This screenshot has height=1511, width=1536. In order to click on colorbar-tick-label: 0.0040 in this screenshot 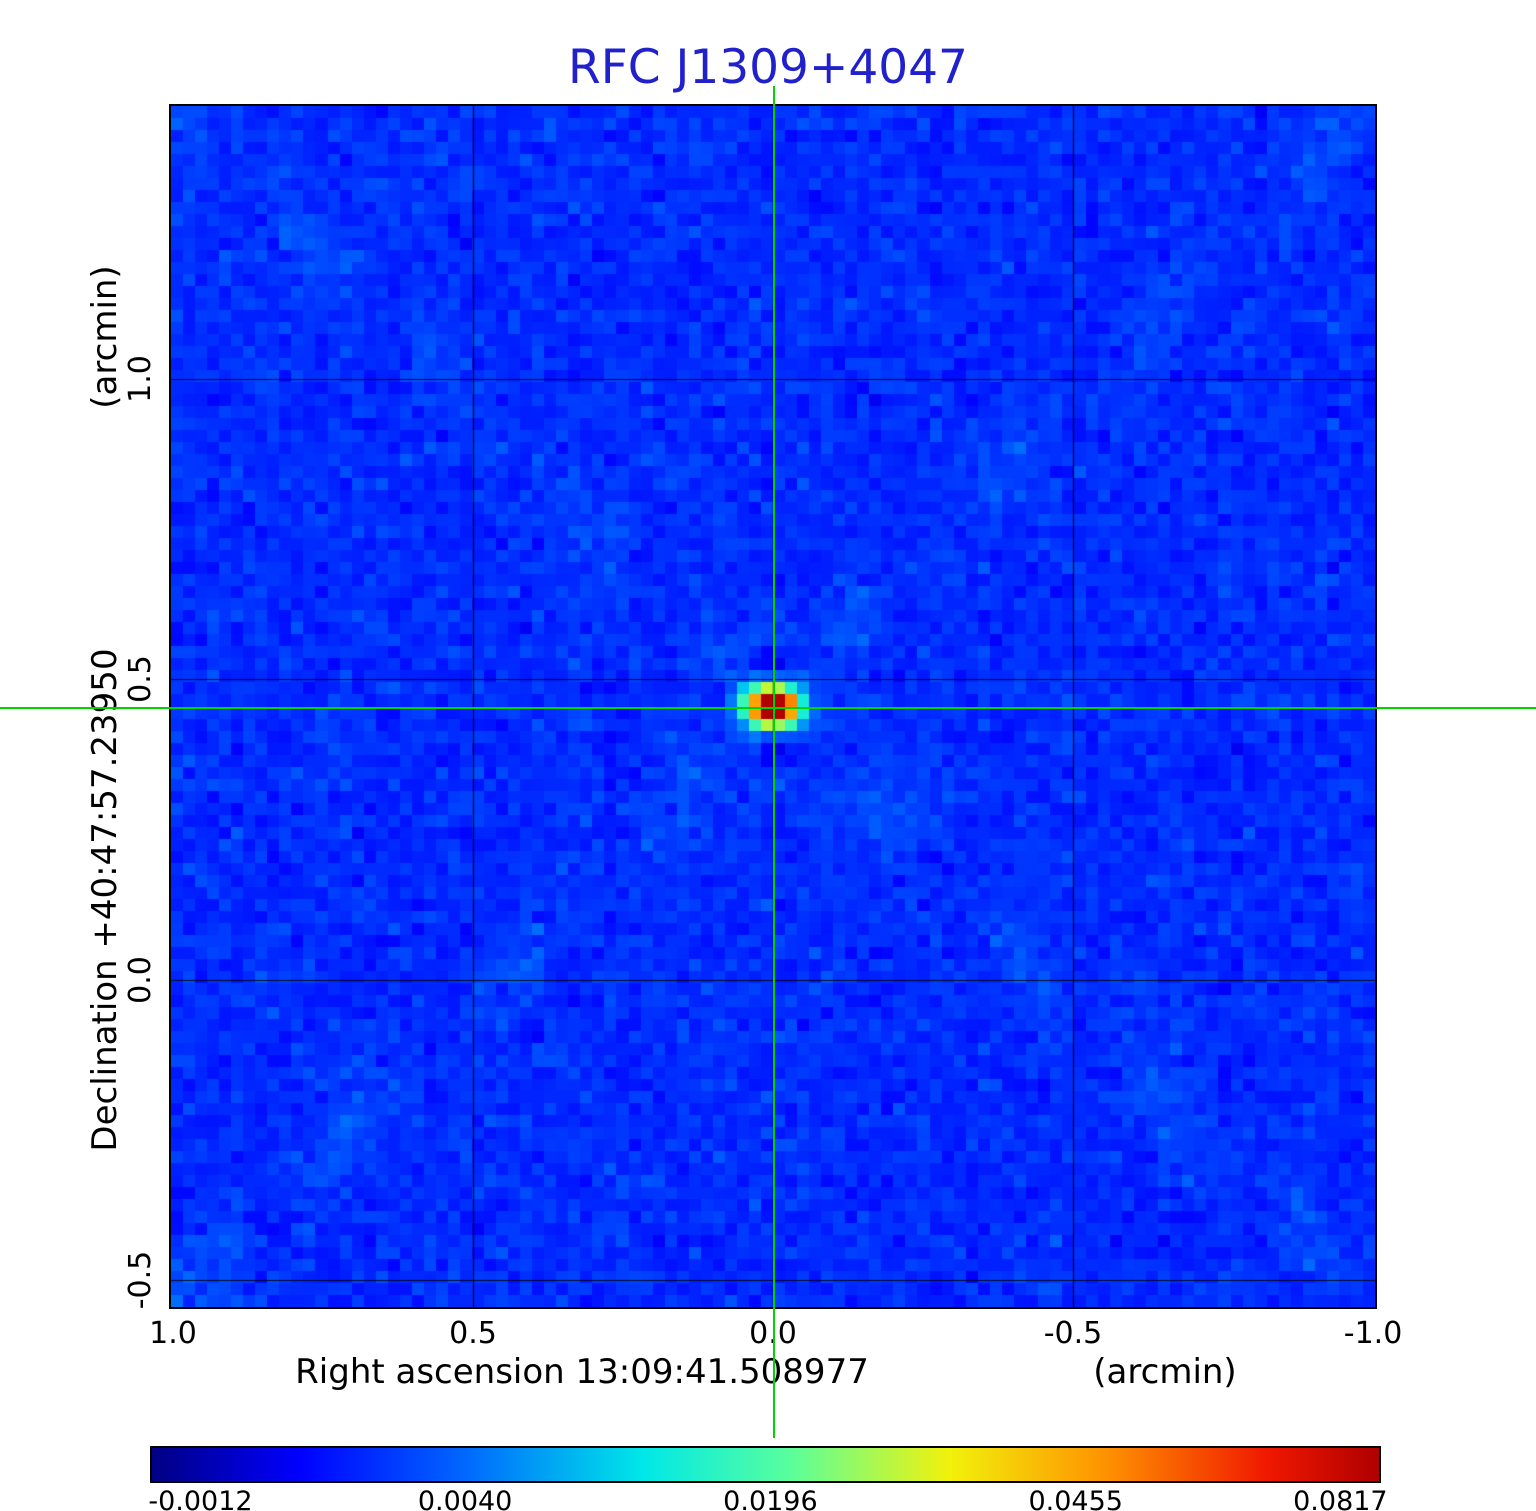, I will do `click(465, 1498)`.